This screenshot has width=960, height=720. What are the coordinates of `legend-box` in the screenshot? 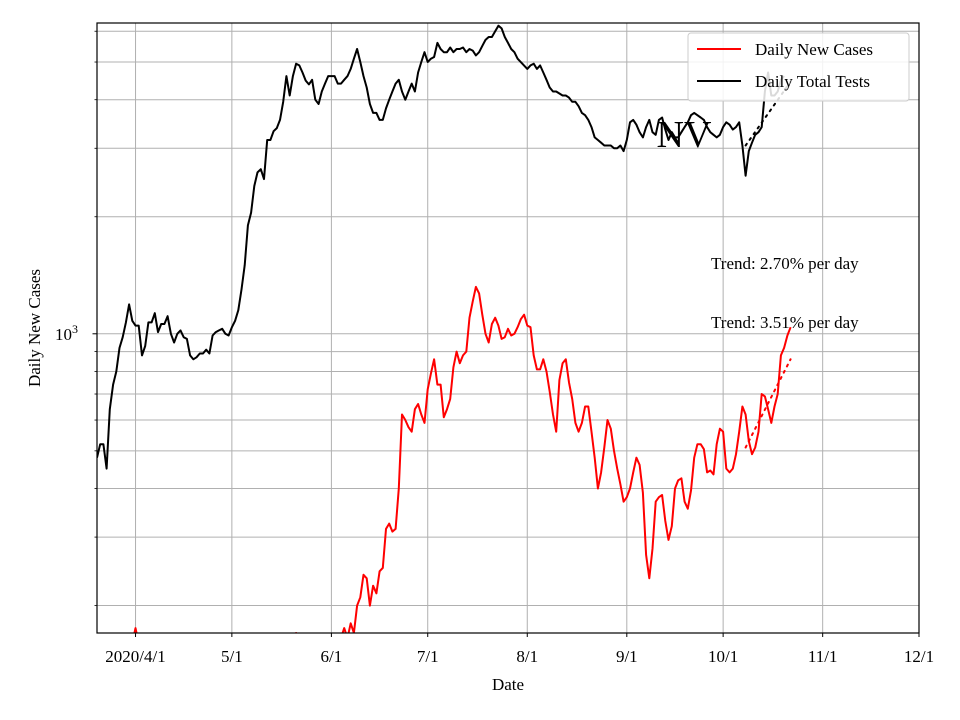 It's located at (798, 67).